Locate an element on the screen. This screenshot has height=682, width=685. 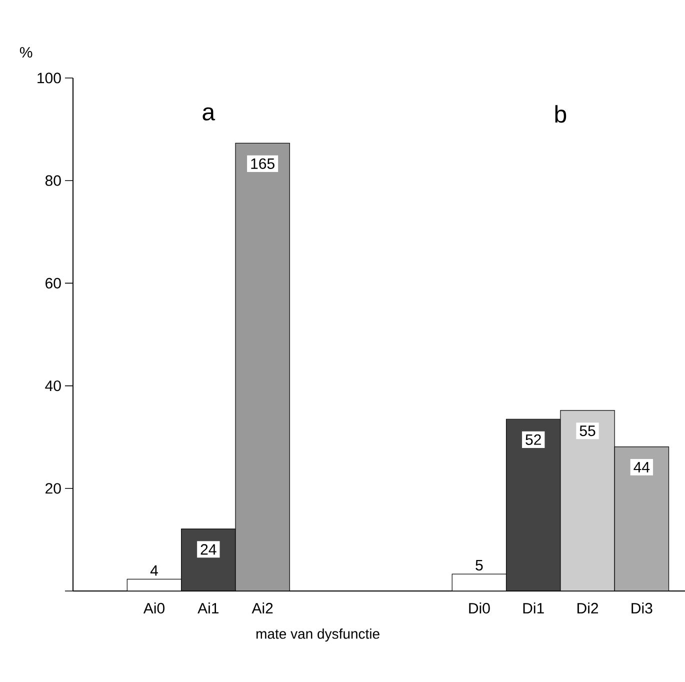
x-tick-label: Ai2 is located at coordinates (262, 608).